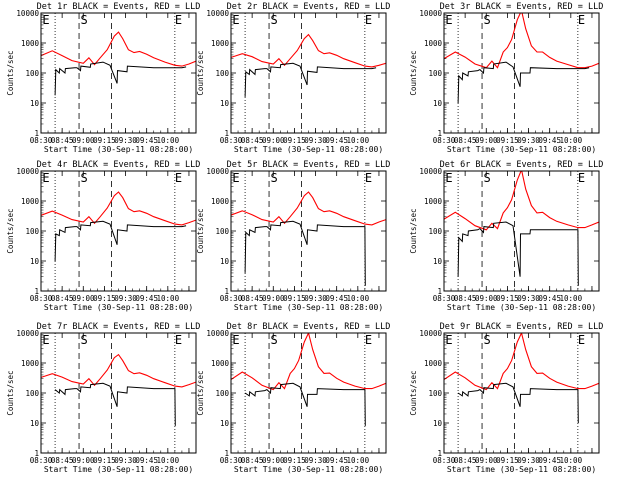 The image size is (640, 480). Describe the element at coordinates (522, 165) in the screenshot. I see `panel-title: Det 6r BLACK = Events, RED = LLD` at that location.